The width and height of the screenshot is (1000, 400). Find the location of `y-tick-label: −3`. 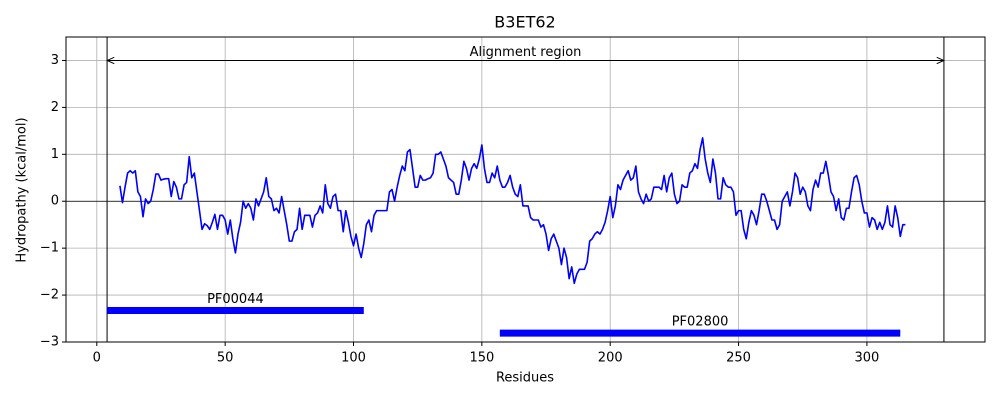

y-tick-label: −3 is located at coordinates (49, 342).